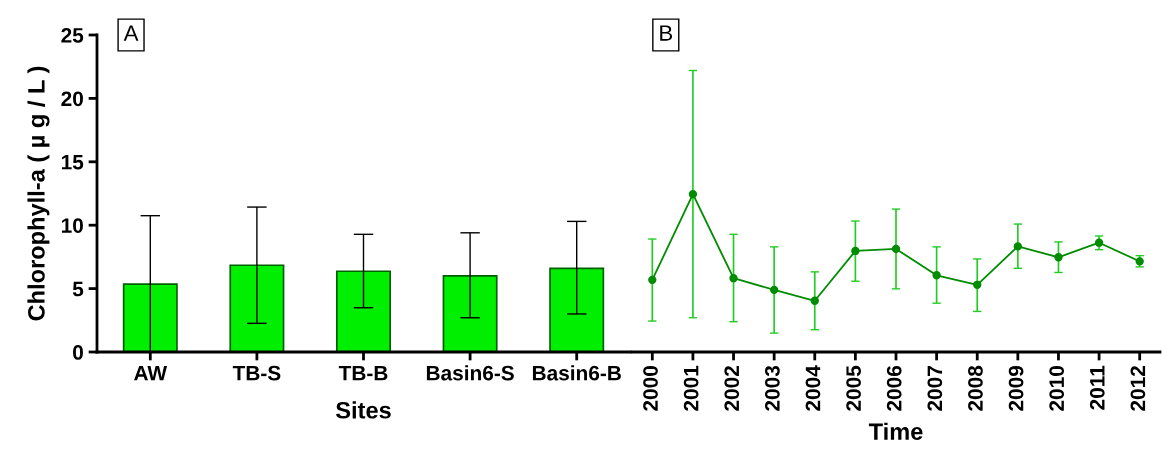  Describe the element at coordinates (691, 388) in the screenshot. I see `x-tick-label: 2001` at that location.